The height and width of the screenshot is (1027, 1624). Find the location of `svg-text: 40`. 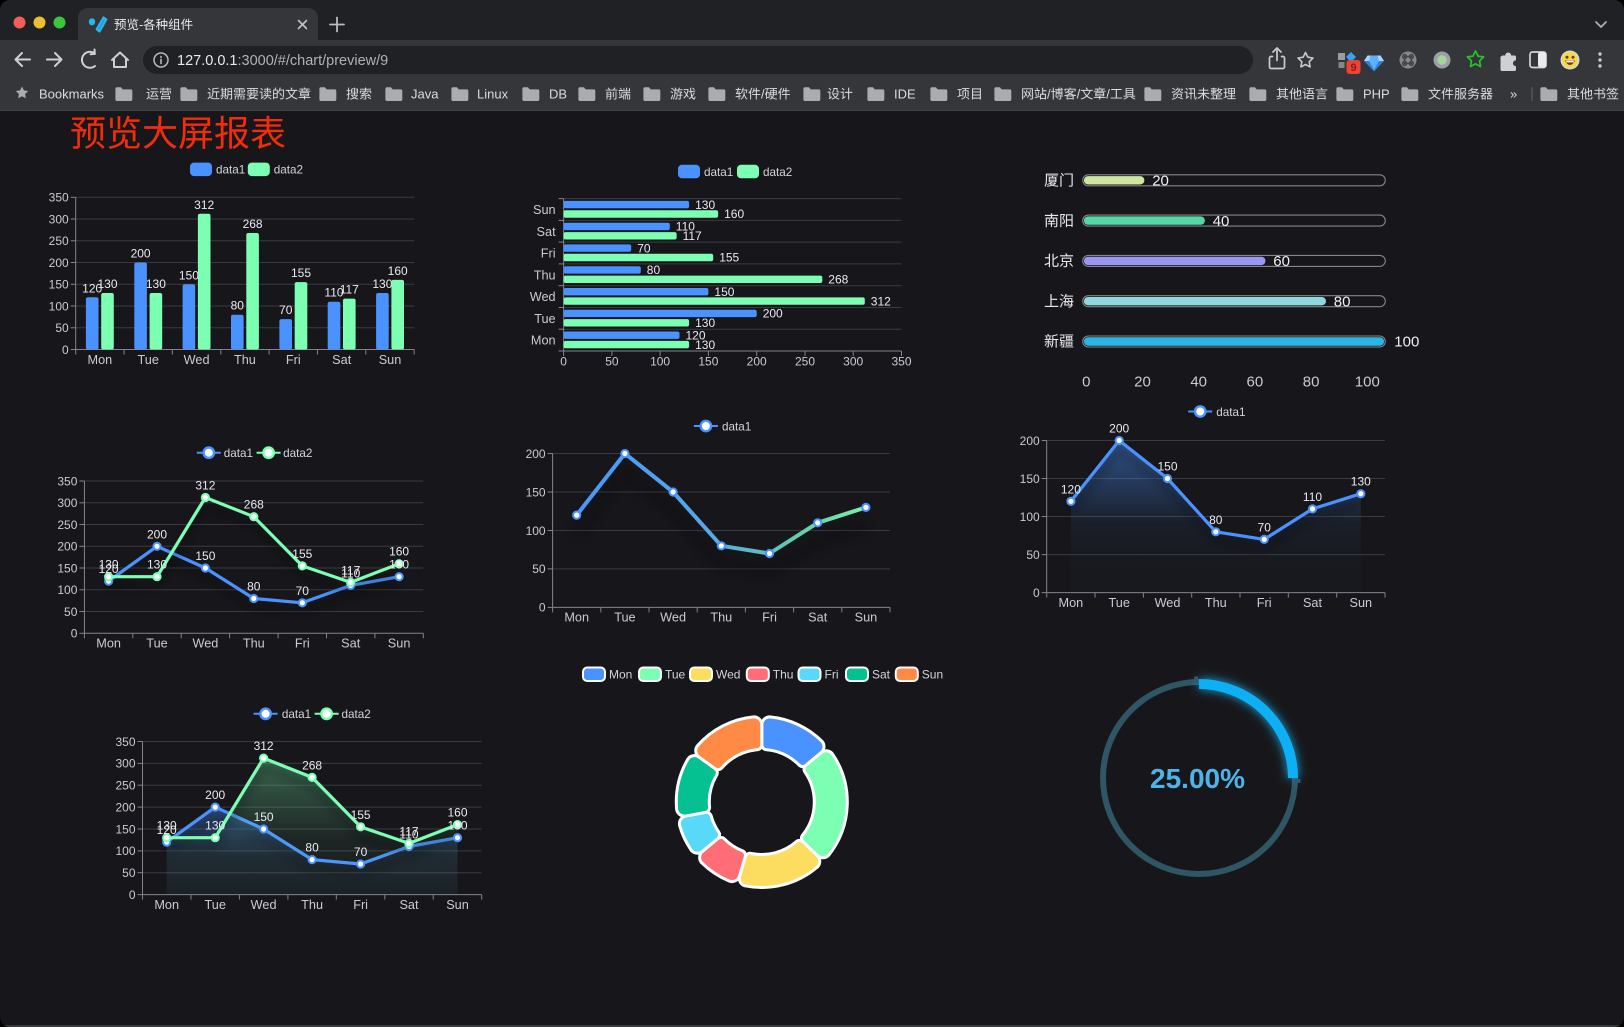

svg-text: 40 is located at coordinates (1221, 220).